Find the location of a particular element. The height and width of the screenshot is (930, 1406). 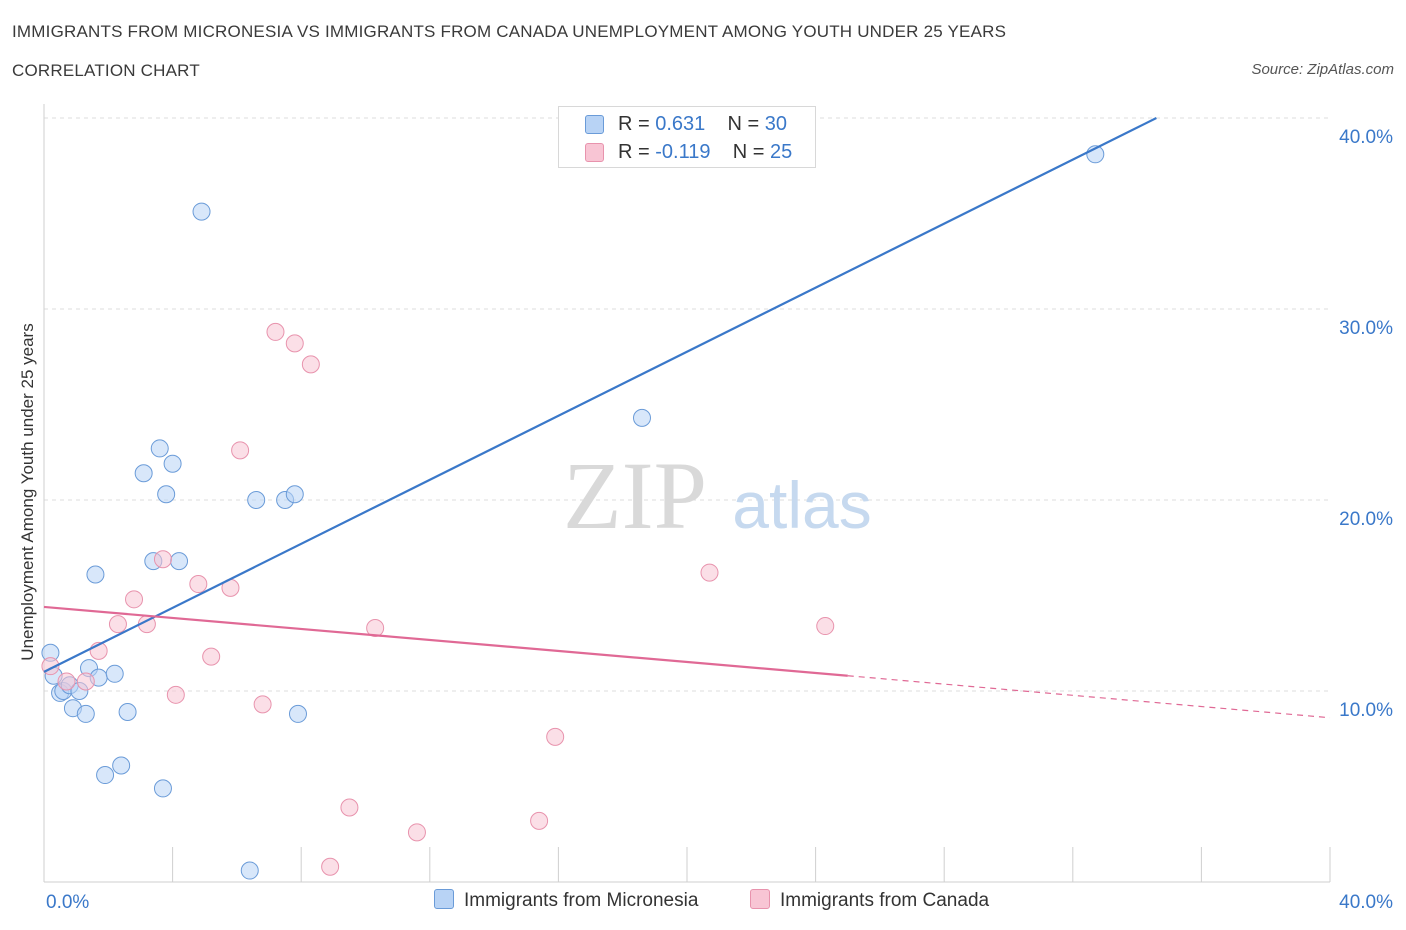

legend-n-value-micronesia: 30 is located at coordinates (776, 124).